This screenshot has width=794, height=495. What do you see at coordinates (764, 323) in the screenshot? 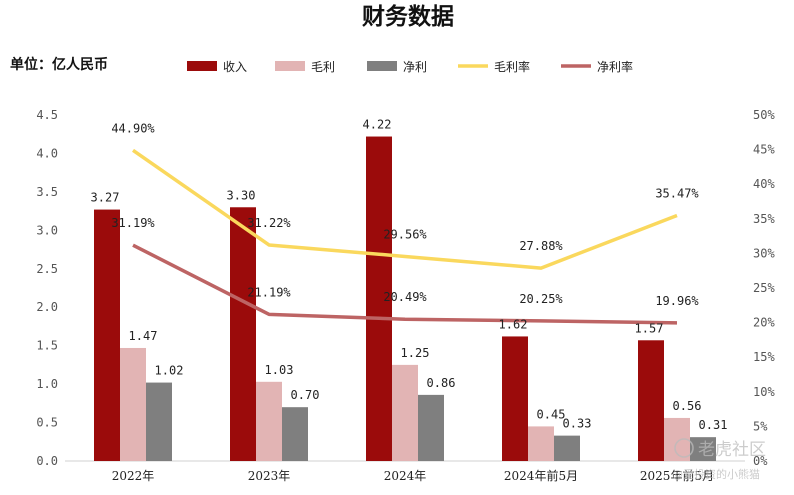
I see `right-axis-tick: 20%` at bounding box center [764, 323].